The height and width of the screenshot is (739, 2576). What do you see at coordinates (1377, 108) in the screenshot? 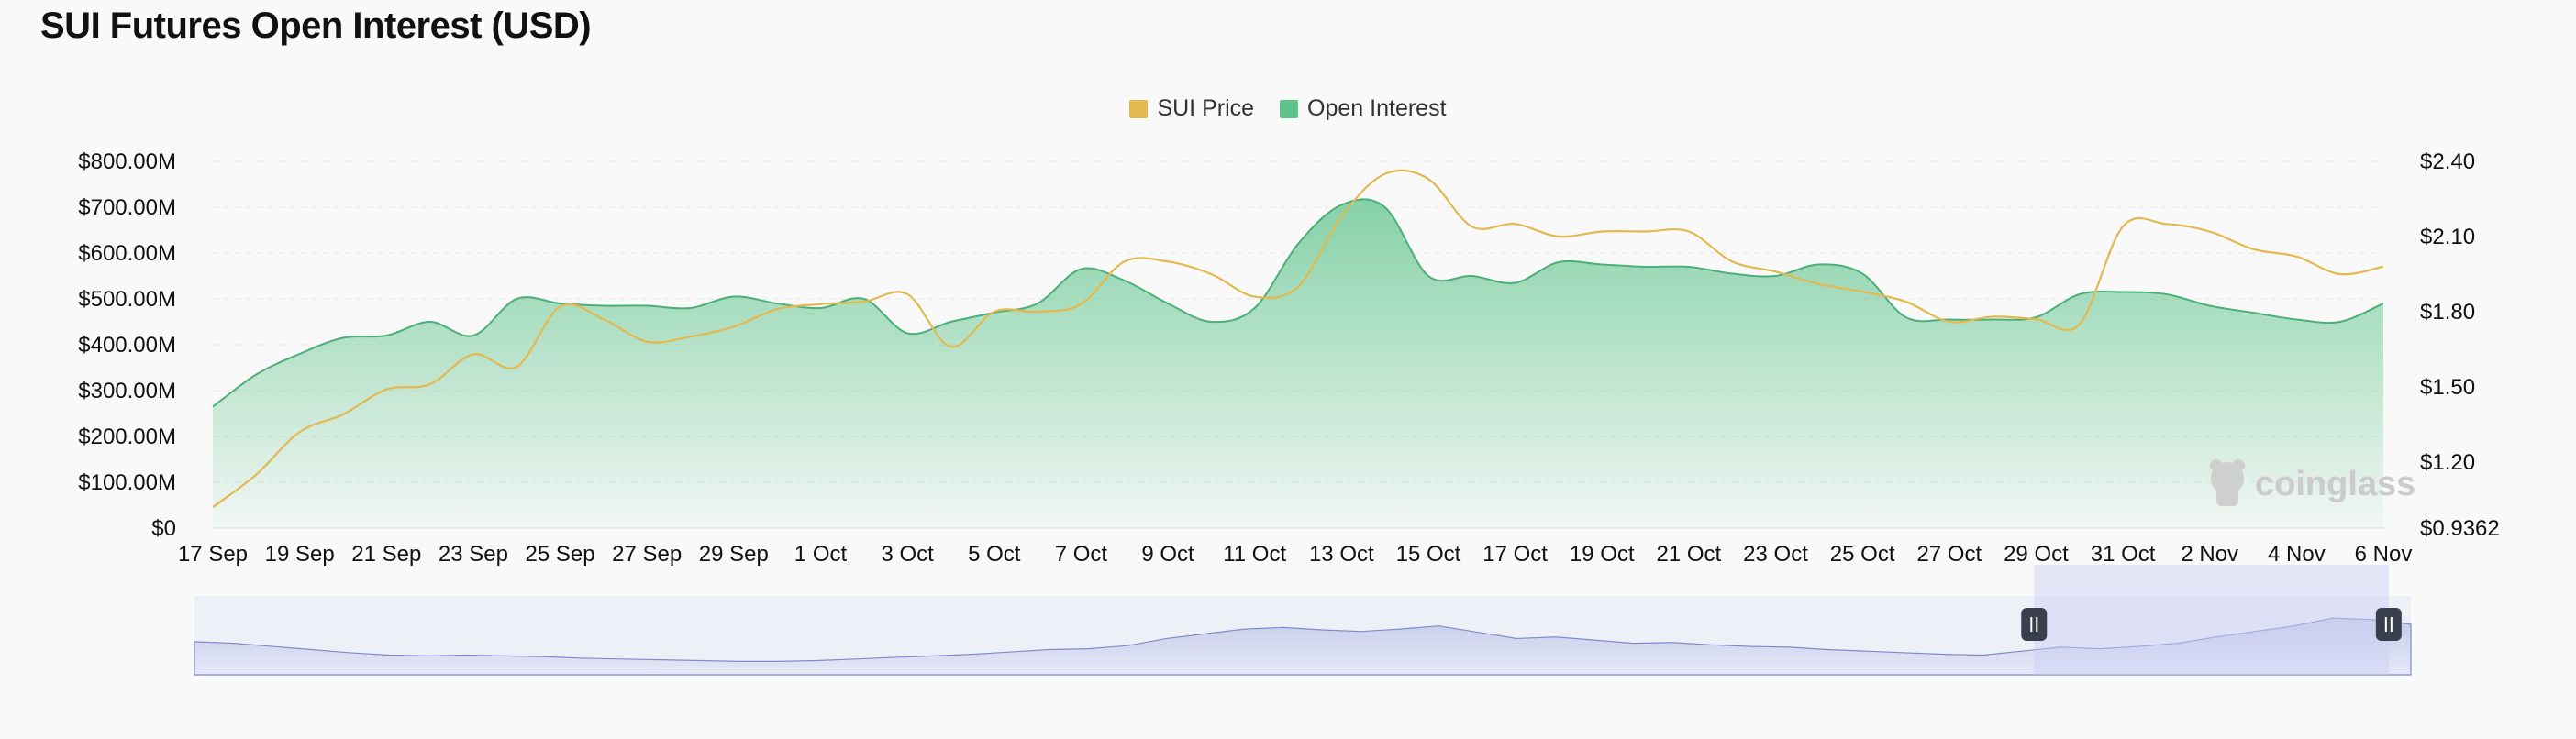
I see `legend-label-open-interest: Open Interest` at bounding box center [1377, 108].